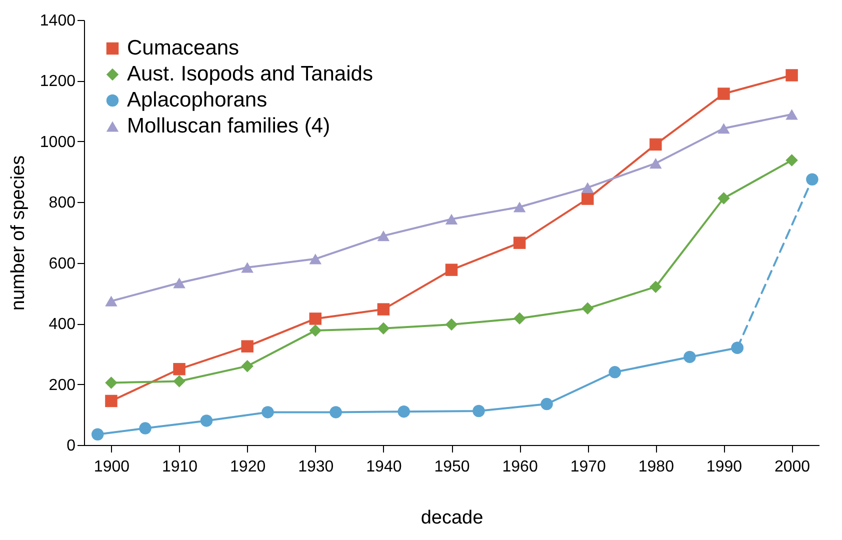 The width and height of the screenshot is (842, 540). Describe the element at coordinates (316, 467) in the screenshot. I see `x-tick-label: 1930` at that location.